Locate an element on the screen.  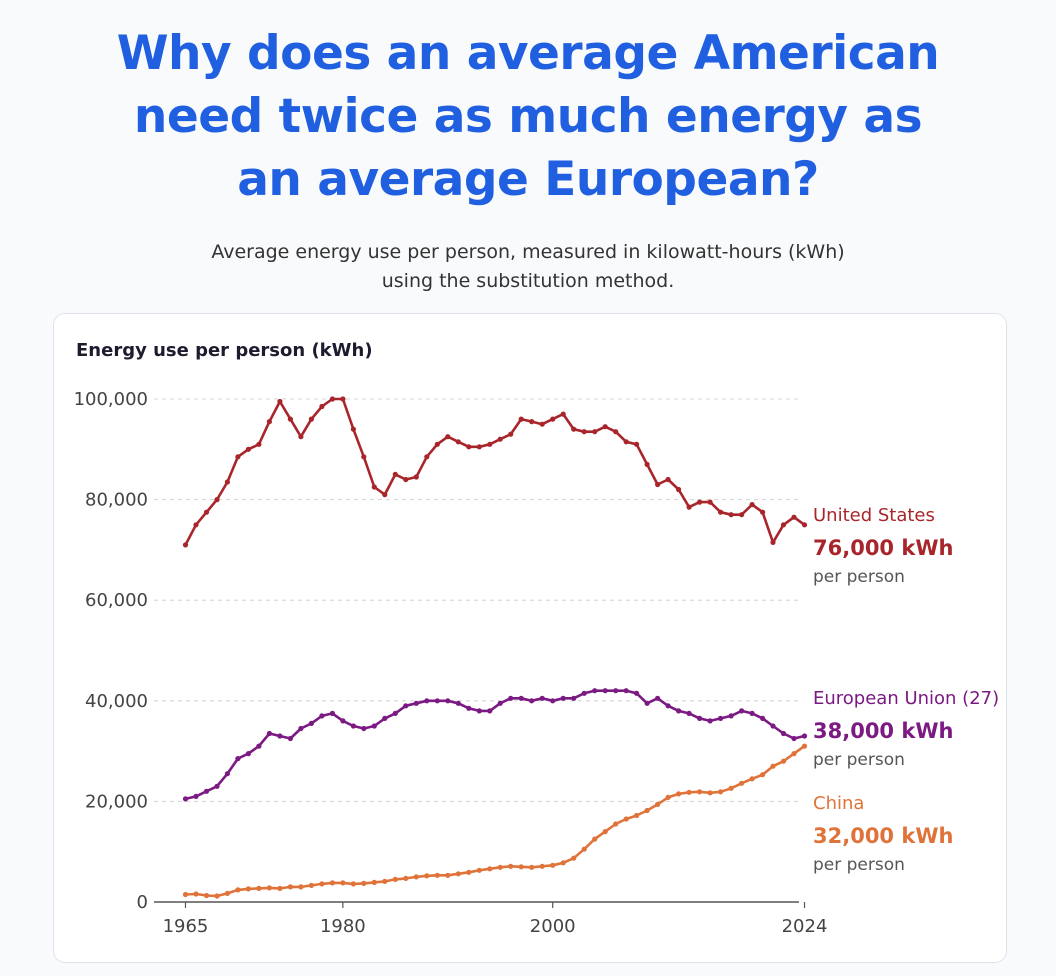
series-line-eu is located at coordinates (495, 745).